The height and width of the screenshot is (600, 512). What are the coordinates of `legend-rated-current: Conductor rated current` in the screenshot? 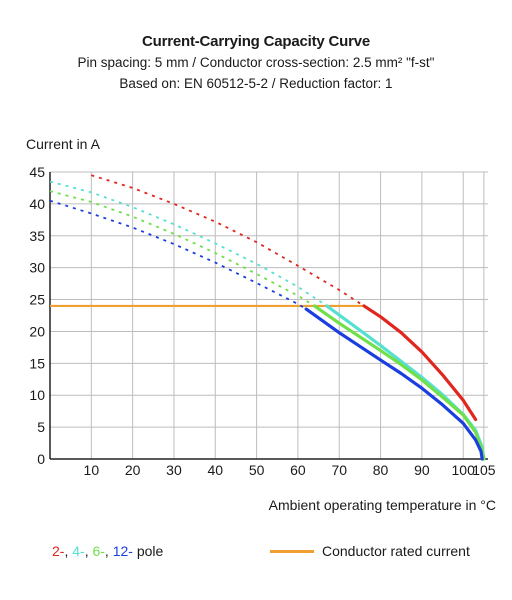 It's located at (370, 551).